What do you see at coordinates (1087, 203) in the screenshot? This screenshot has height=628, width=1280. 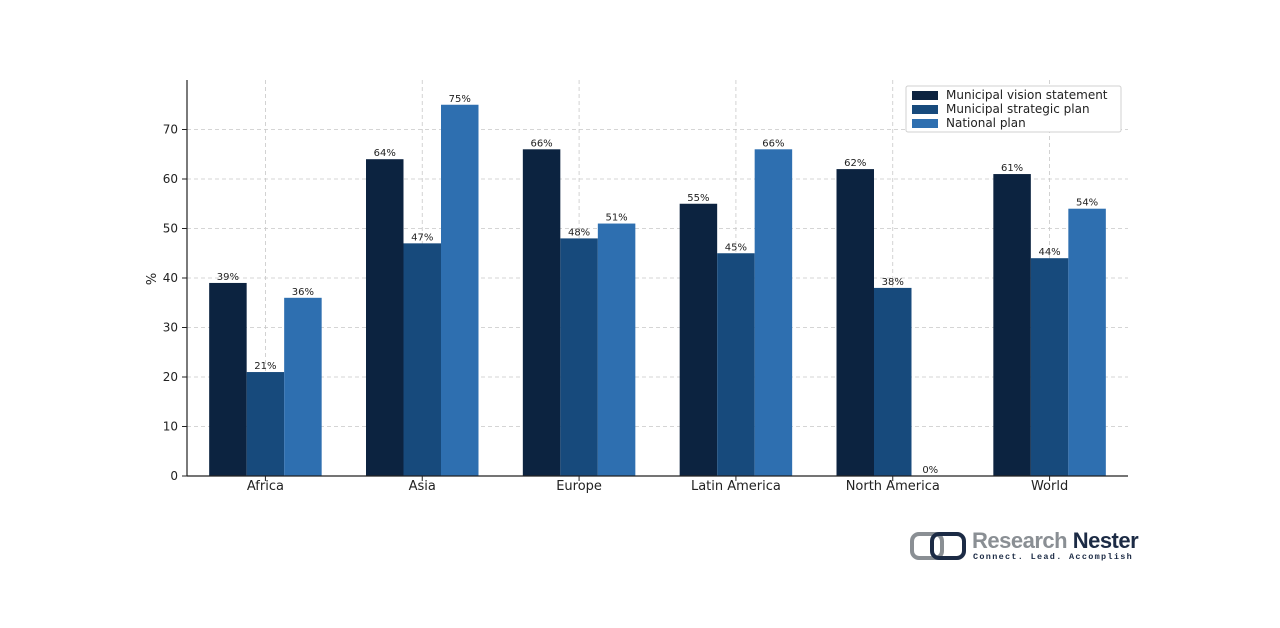 I see `data-label: 54%` at bounding box center [1087, 203].